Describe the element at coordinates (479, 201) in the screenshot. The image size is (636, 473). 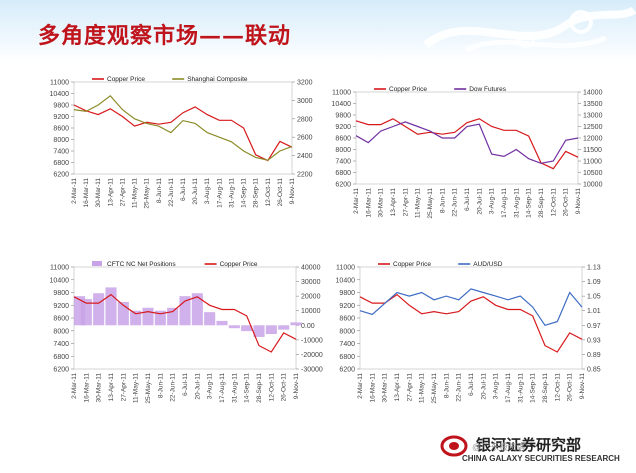
I see `x-tick-label: 20-Jul-11` at that location.